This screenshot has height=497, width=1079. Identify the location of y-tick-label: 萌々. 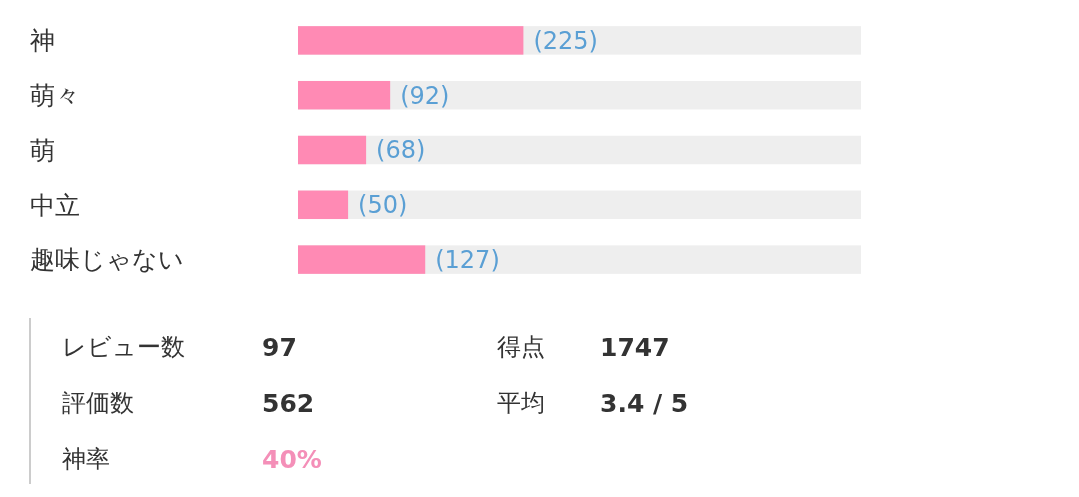
(55, 95).